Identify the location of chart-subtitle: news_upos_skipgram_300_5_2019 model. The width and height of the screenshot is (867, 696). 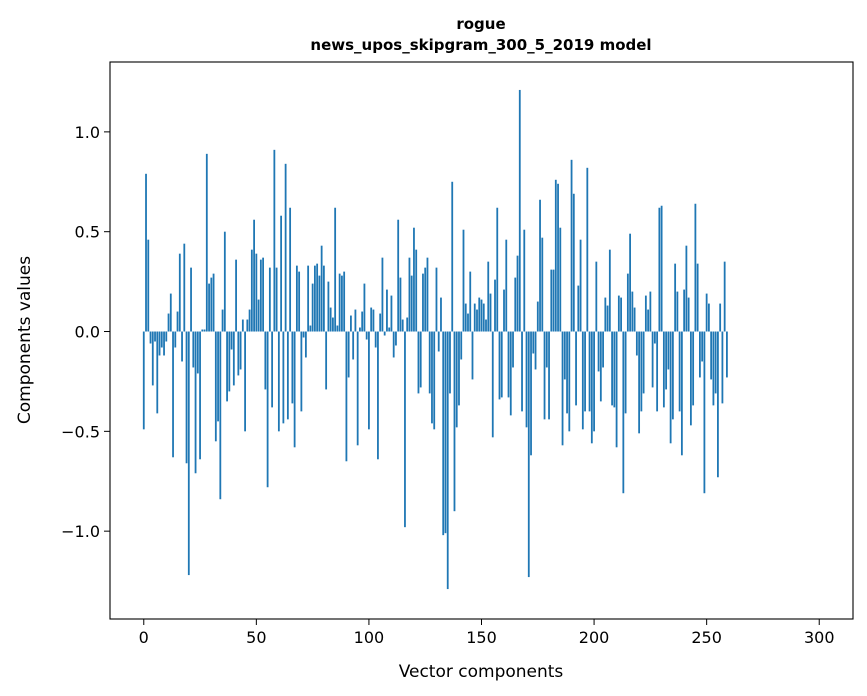
(480, 45).